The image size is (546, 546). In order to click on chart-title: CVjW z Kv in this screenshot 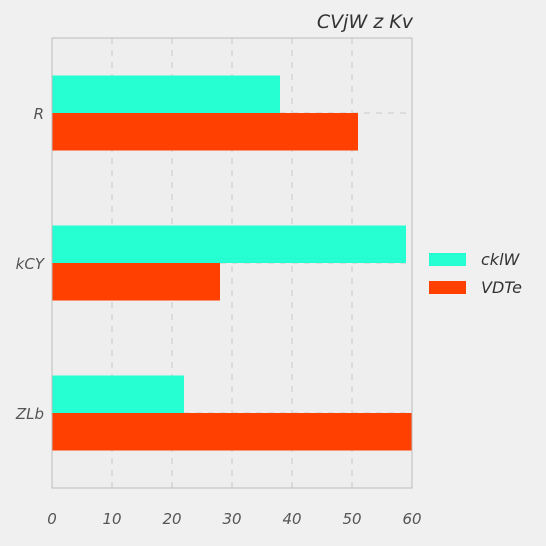, I will do `click(365, 22)`.